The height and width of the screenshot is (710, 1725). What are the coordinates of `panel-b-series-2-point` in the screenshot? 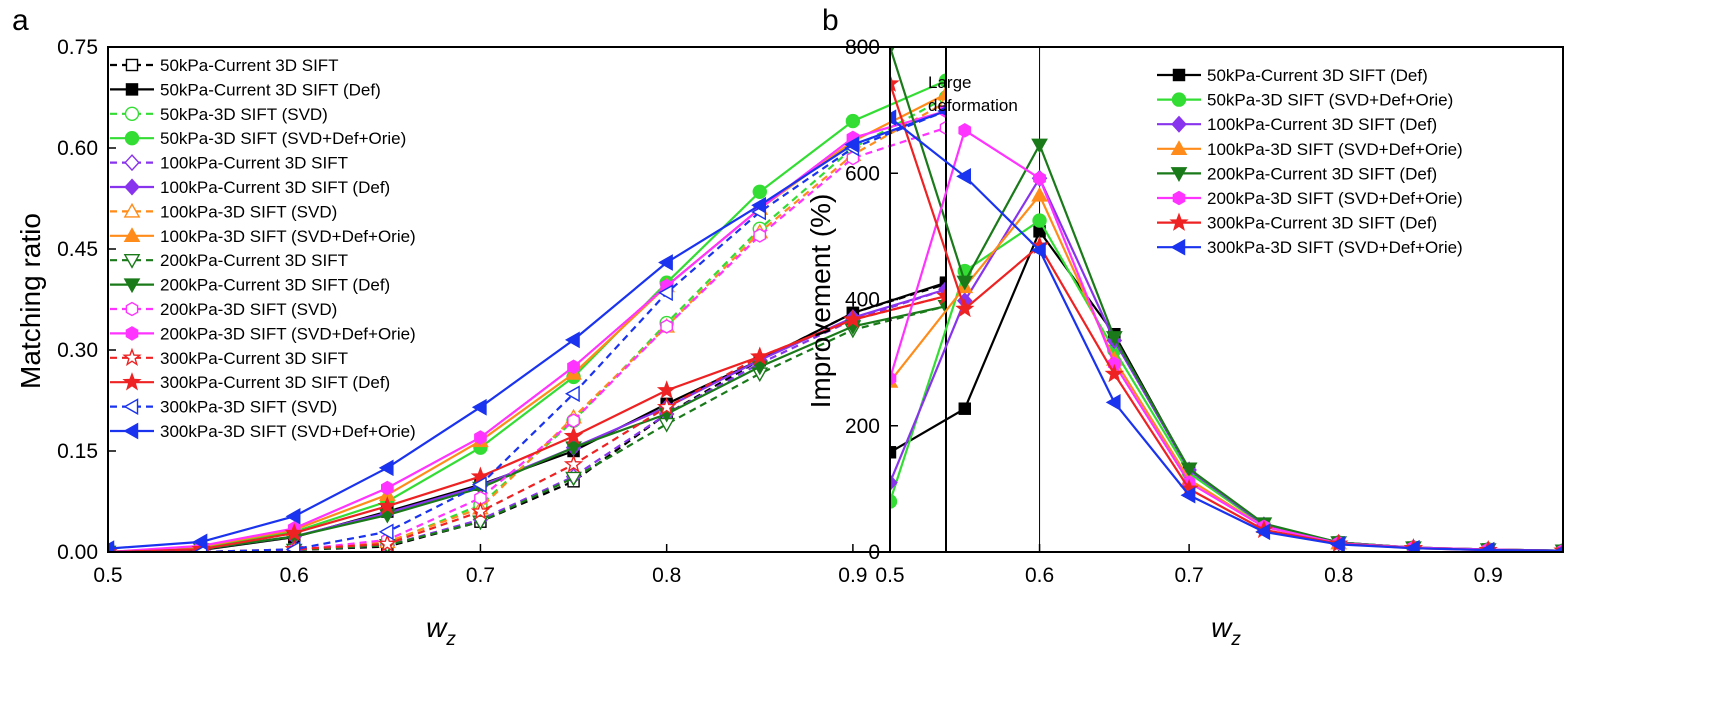 It's located at (894, 483).